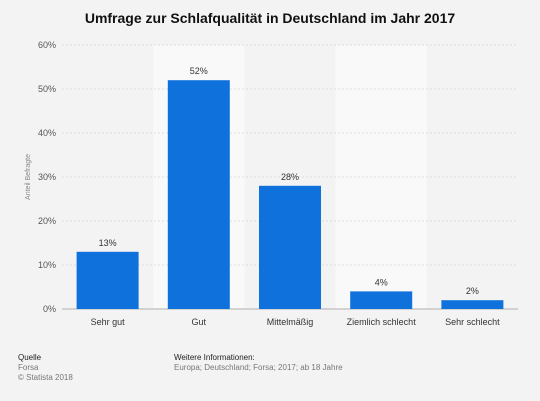 The image size is (540, 401). I want to click on data-label: 13%, so click(108, 243).